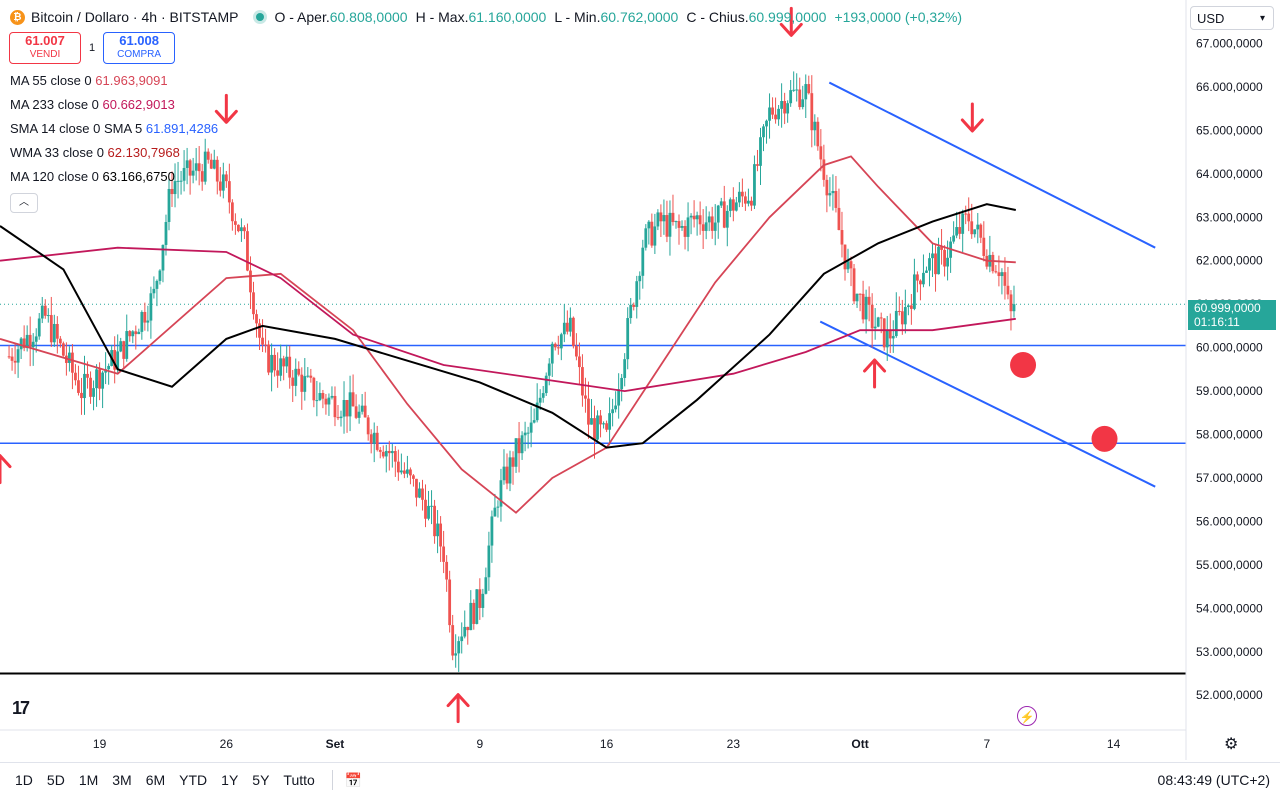 Image resolution: width=1280 pixels, height=800 pixels. I want to click on indicator-legend-3: WMA 33 close 0 62.130,7968, so click(95, 152).